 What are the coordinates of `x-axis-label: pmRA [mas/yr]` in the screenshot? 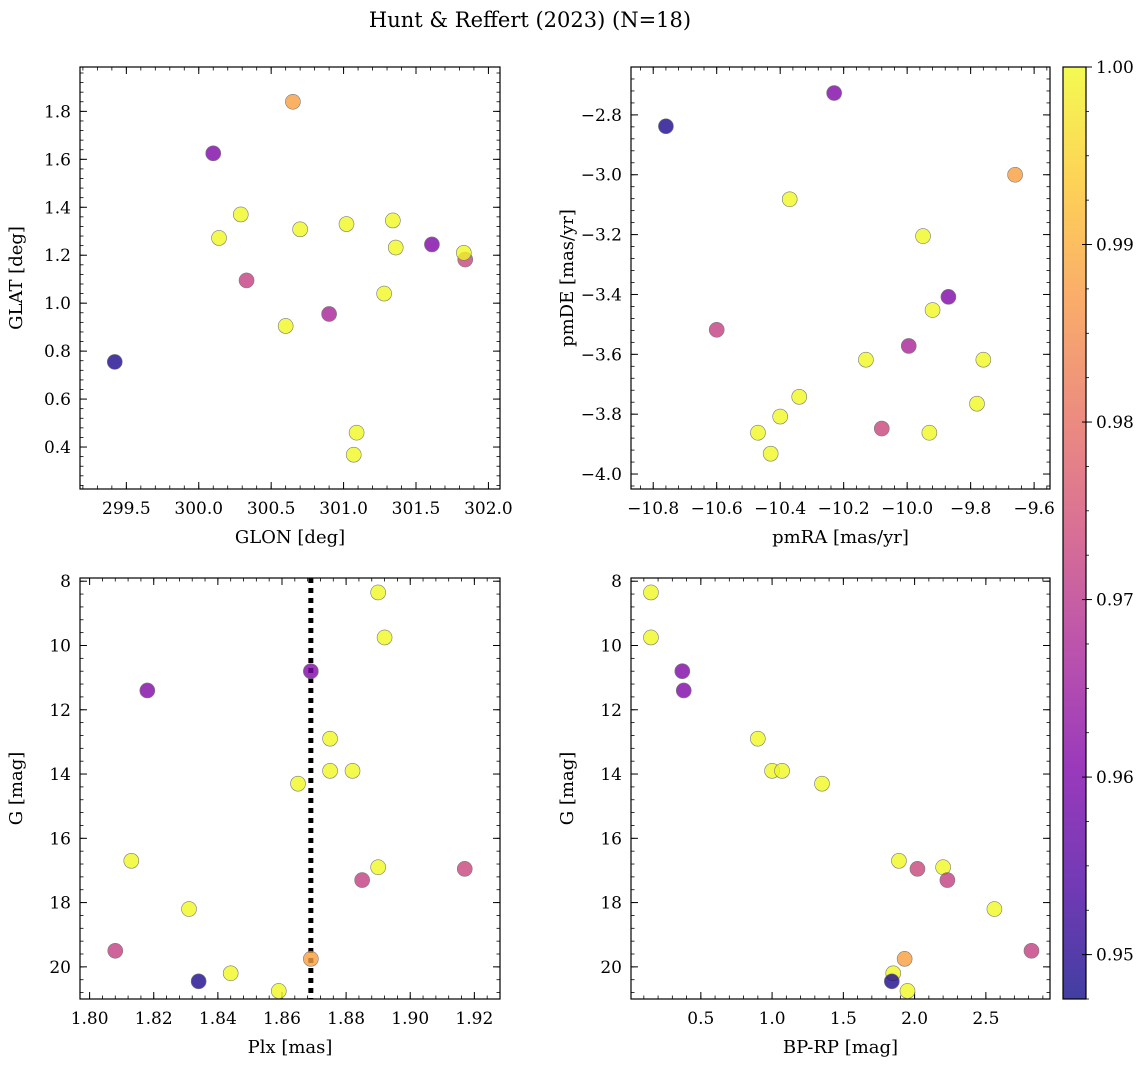 It's located at (840, 537).